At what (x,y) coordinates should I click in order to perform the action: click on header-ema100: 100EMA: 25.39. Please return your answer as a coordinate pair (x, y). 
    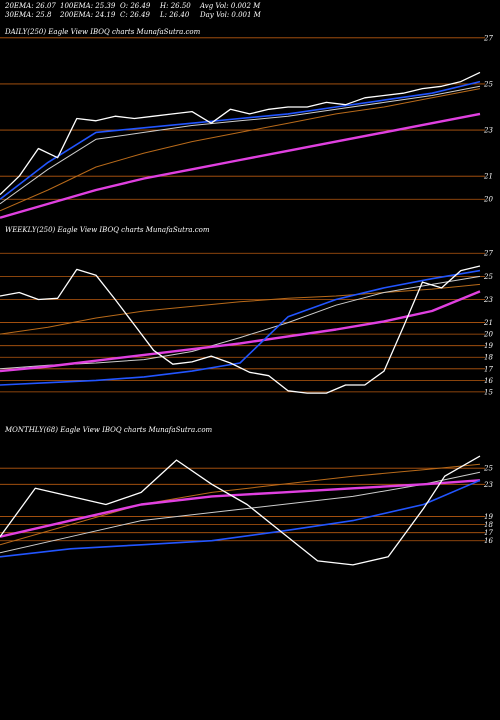
    Looking at the image, I should click on (88, 6).